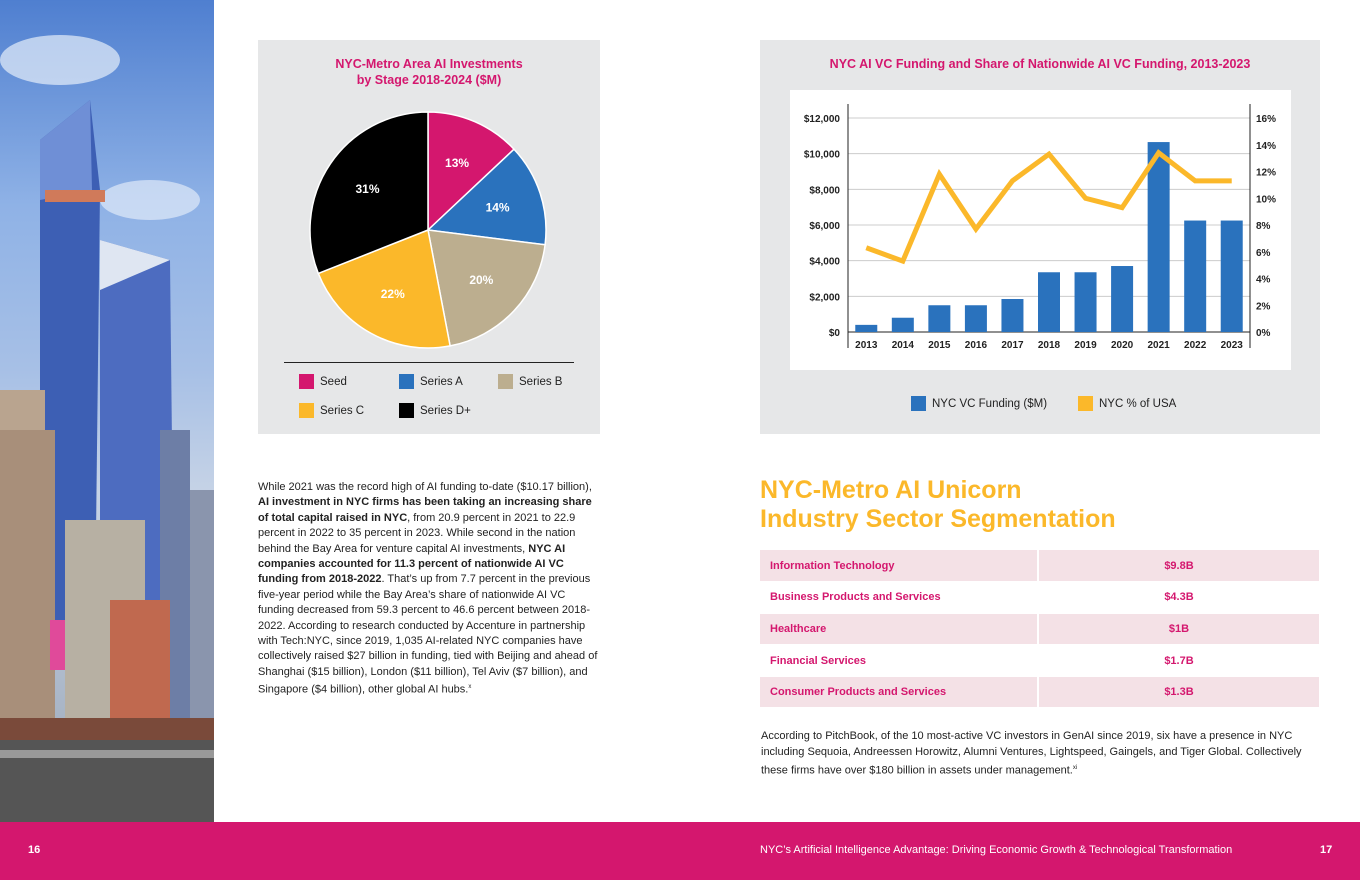 The height and width of the screenshot is (880, 1360). I want to click on legend-item: NYC % of USA, so click(1127, 403).